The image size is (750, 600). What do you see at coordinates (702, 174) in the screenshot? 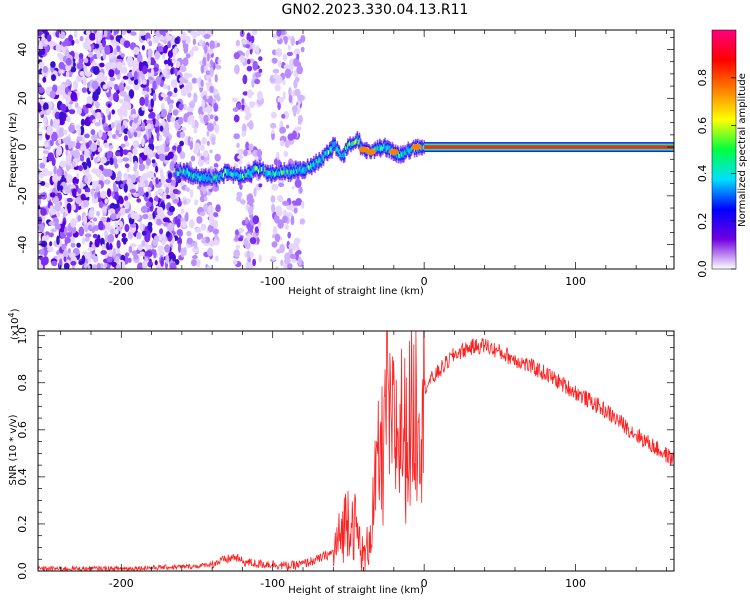
I see `colorbar-tick-label: 0.4` at bounding box center [702, 174].